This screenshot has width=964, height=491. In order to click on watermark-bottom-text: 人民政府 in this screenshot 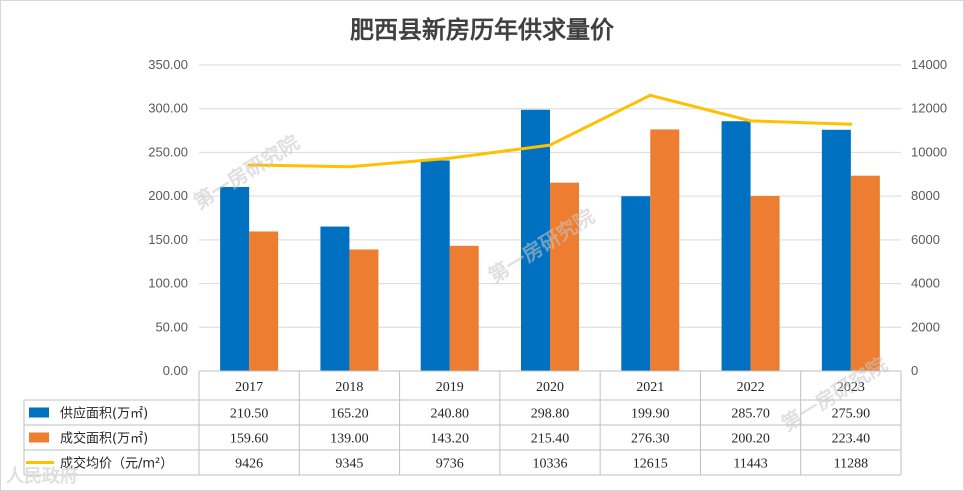, I will do `click(42, 476)`.